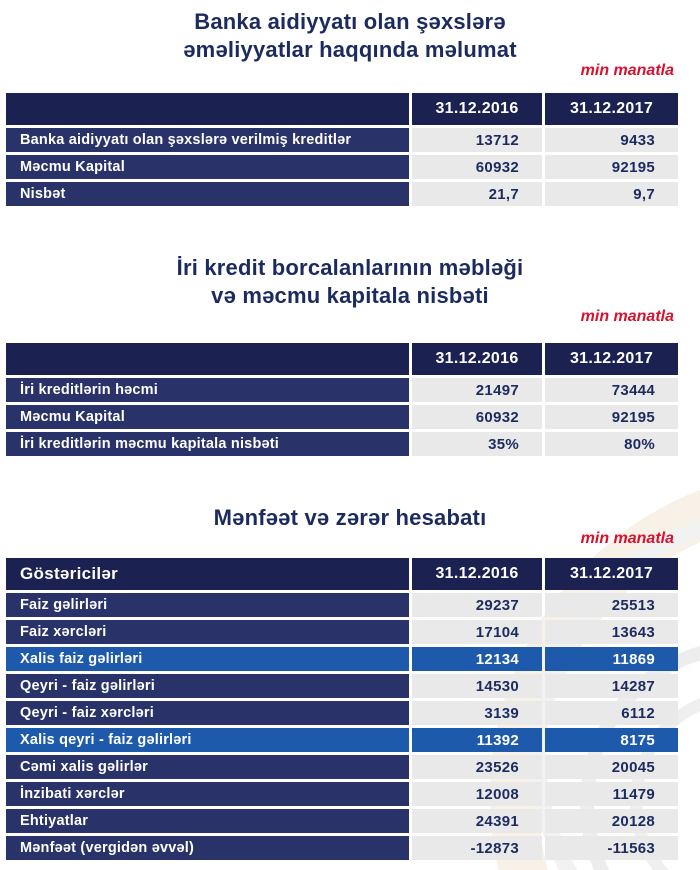 The width and height of the screenshot is (700, 870). What do you see at coordinates (477, 444) in the screenshot?
I see `value-2016: 35%` at bounding box center [477, 444].